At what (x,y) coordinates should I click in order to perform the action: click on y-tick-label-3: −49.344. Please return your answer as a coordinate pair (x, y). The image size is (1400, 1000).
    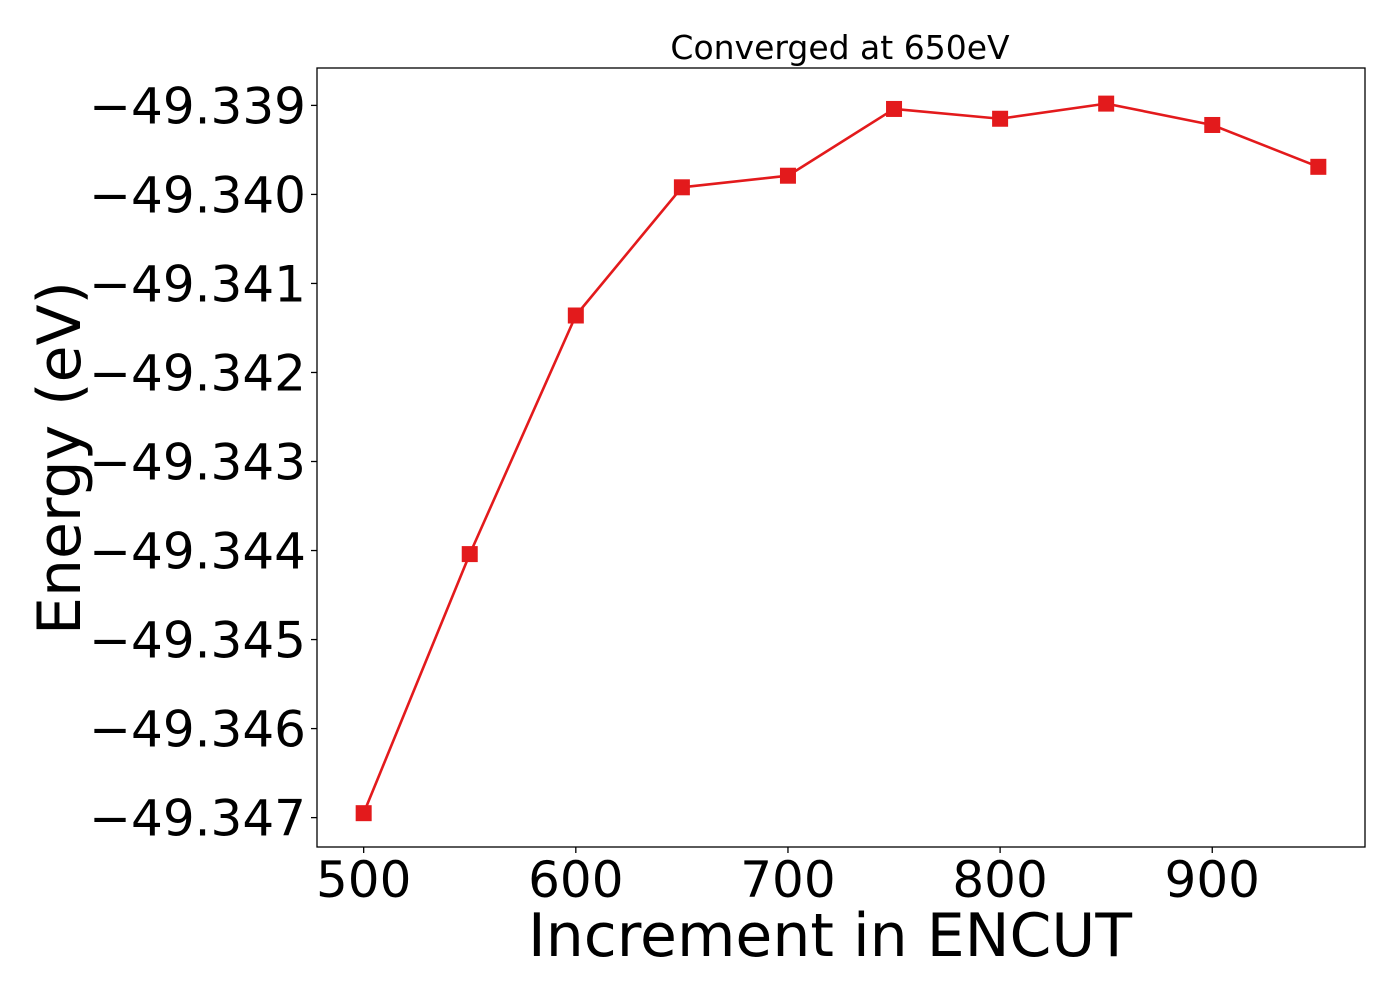
    Looking at the image, I should click on (197, 552).